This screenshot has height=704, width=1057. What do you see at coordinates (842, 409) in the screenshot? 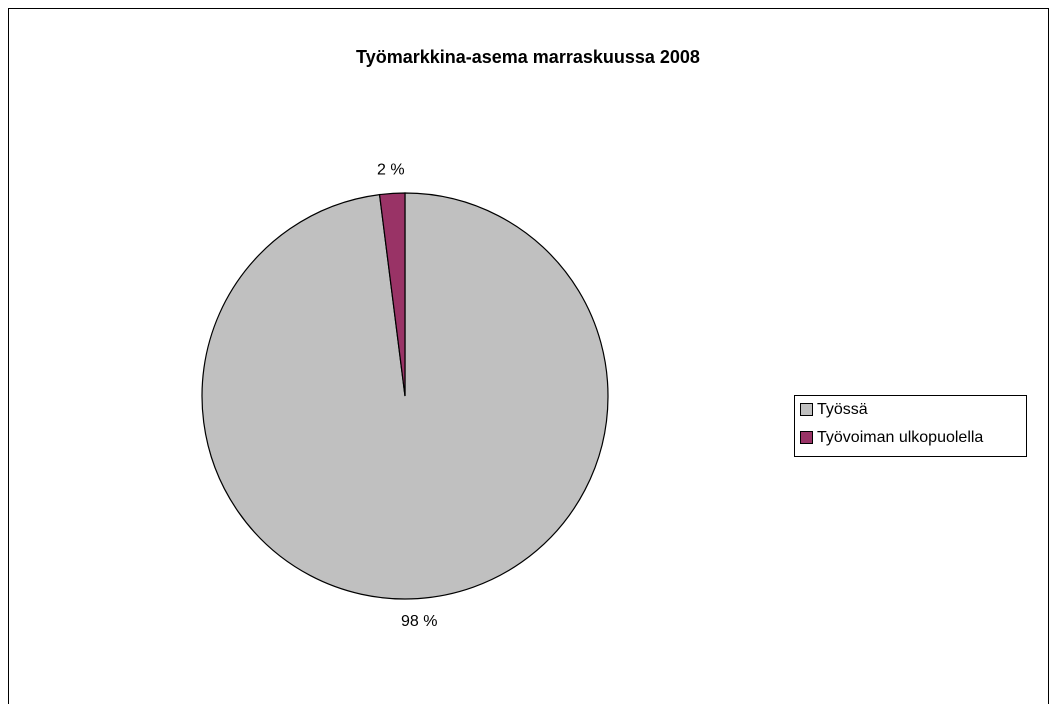
I see `legend-label: Työssä` at bounding box center [842, 409].